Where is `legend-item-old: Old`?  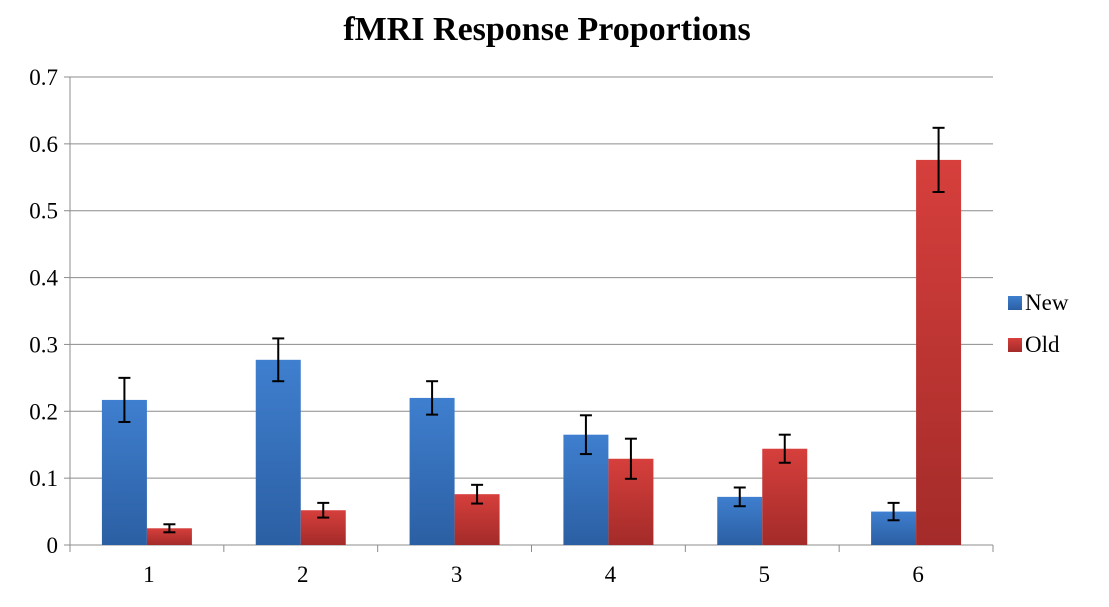
legend-item-old: Old is located at coordinates (1034, 344).